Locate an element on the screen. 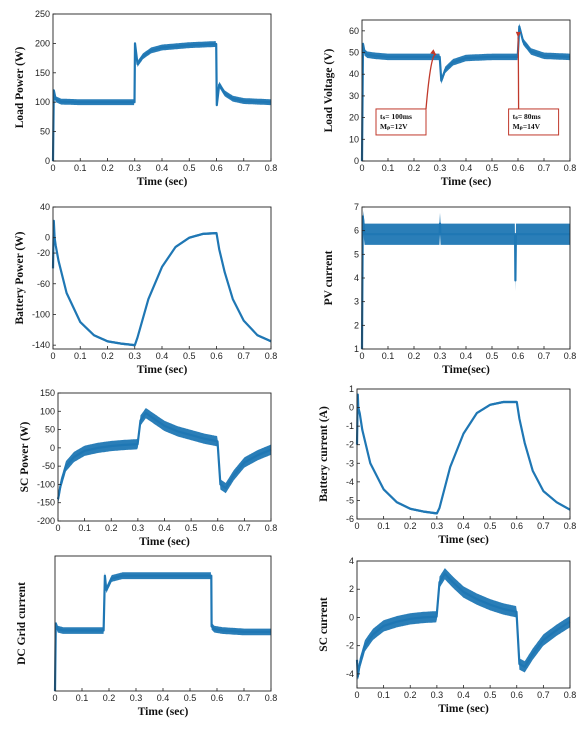 The height and width of the screenshot is (735, 579). y-tick-label: 200 is located at coordinates (42, 43).